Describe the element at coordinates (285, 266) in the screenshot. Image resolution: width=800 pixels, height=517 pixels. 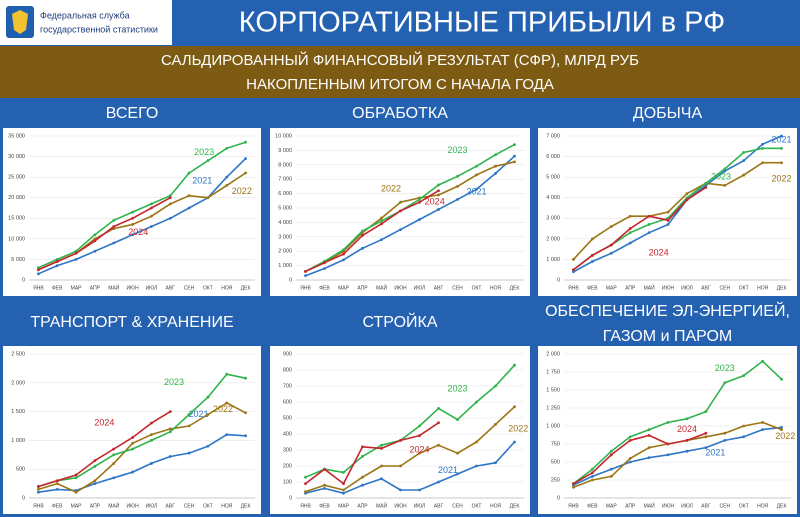
I see `y-tick-label: 1 000` at that location.